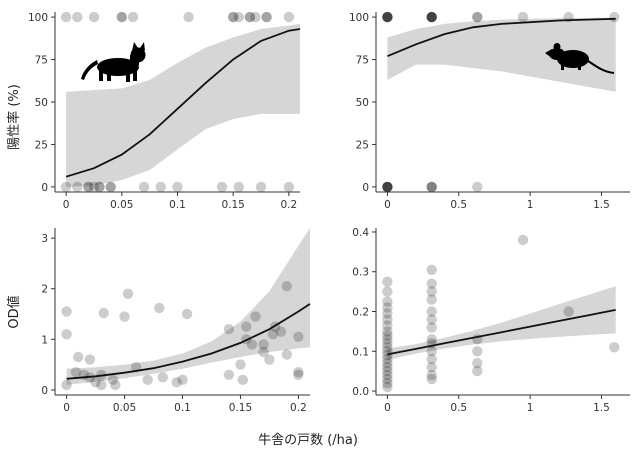  What do you see at coordinates (298, 408) in the screenshot?
I see `x-tick-label: 0.2` at bounding box center [298, 408].